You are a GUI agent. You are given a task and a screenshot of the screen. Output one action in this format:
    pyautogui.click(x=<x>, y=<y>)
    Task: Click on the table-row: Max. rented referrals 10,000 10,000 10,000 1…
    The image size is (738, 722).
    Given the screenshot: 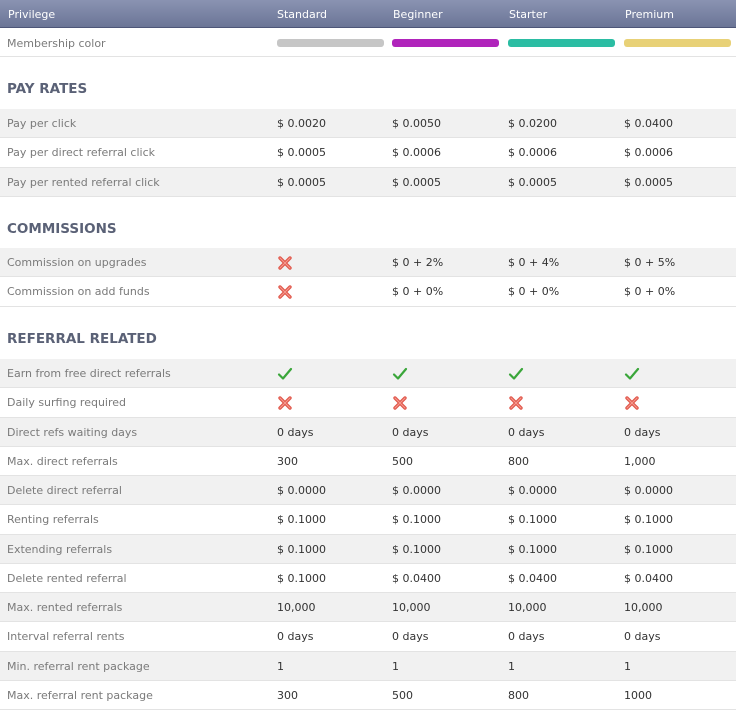 What is the action you would take?
    pyautogui.click(x=368, y=607)
    